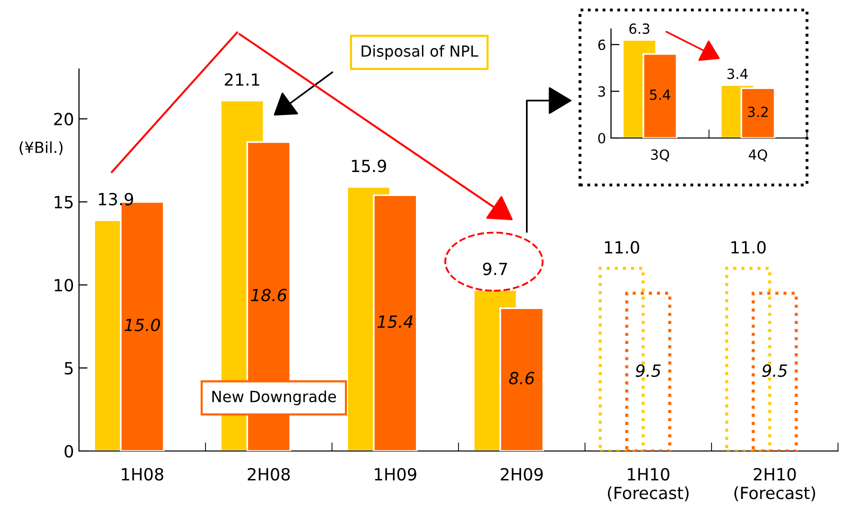  I want to click on data-label: 18.6, so click(269, 295).